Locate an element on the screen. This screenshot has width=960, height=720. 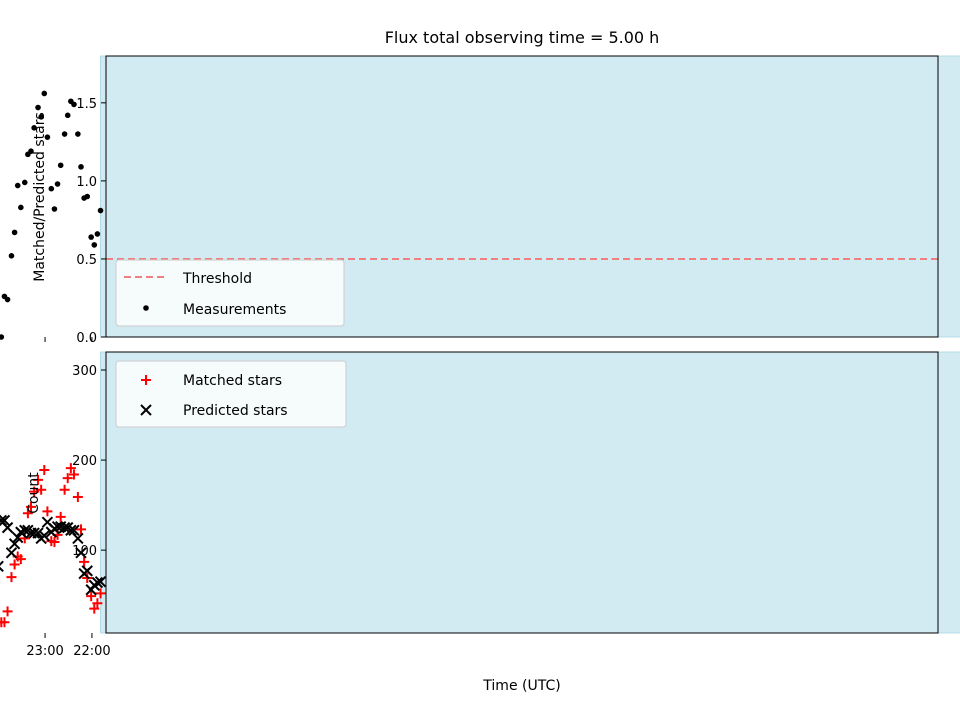
bottom-y-axis: 100 200 300 is located at coordinates (89, 461).